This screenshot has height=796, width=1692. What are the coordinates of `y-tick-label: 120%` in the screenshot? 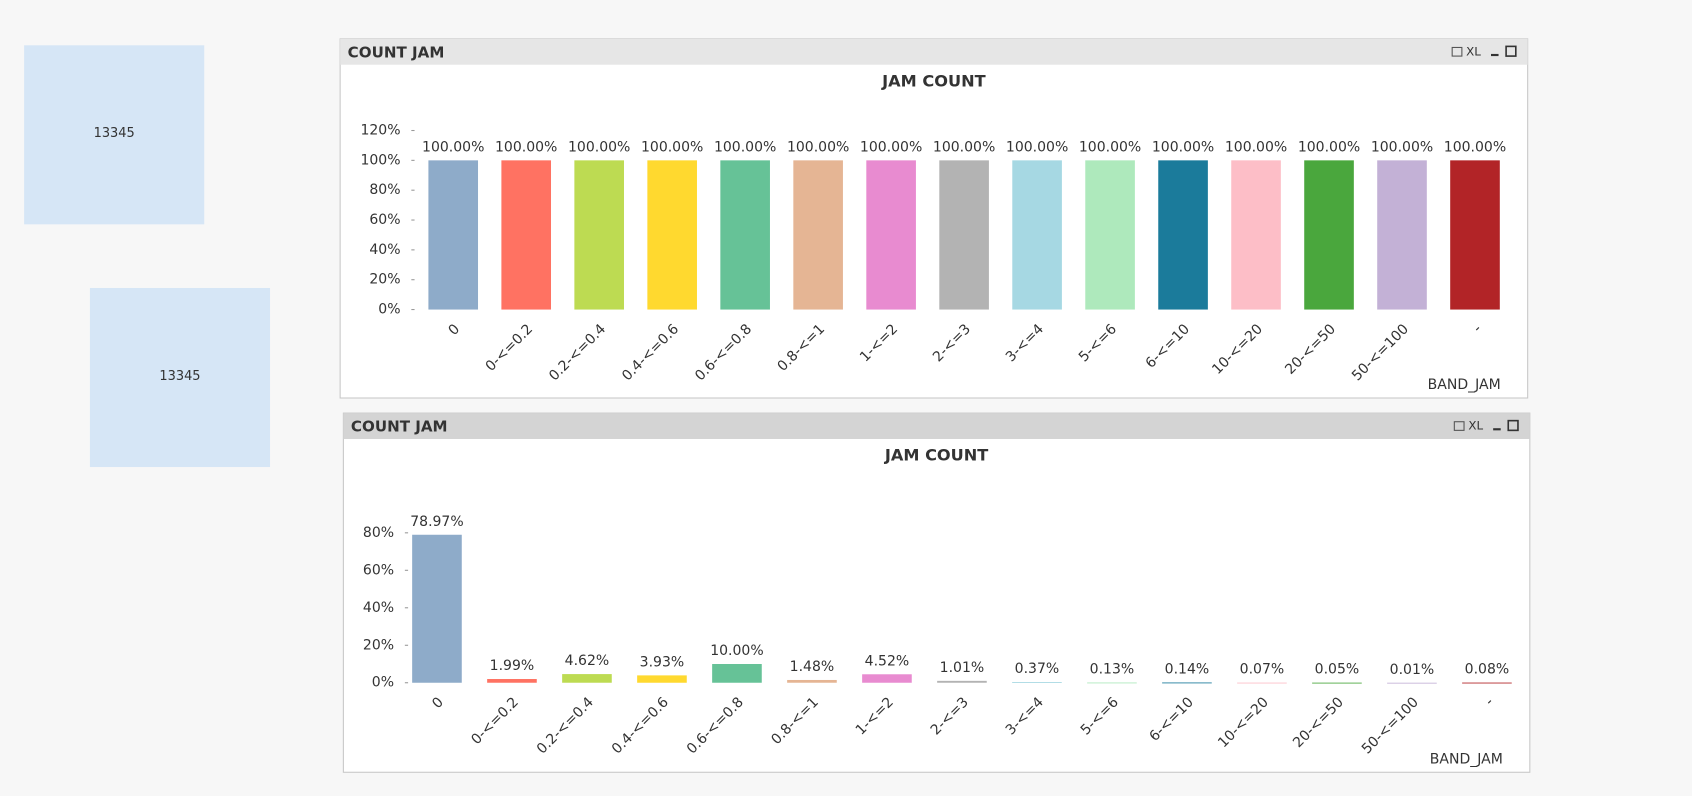 It's located at (380, 131).